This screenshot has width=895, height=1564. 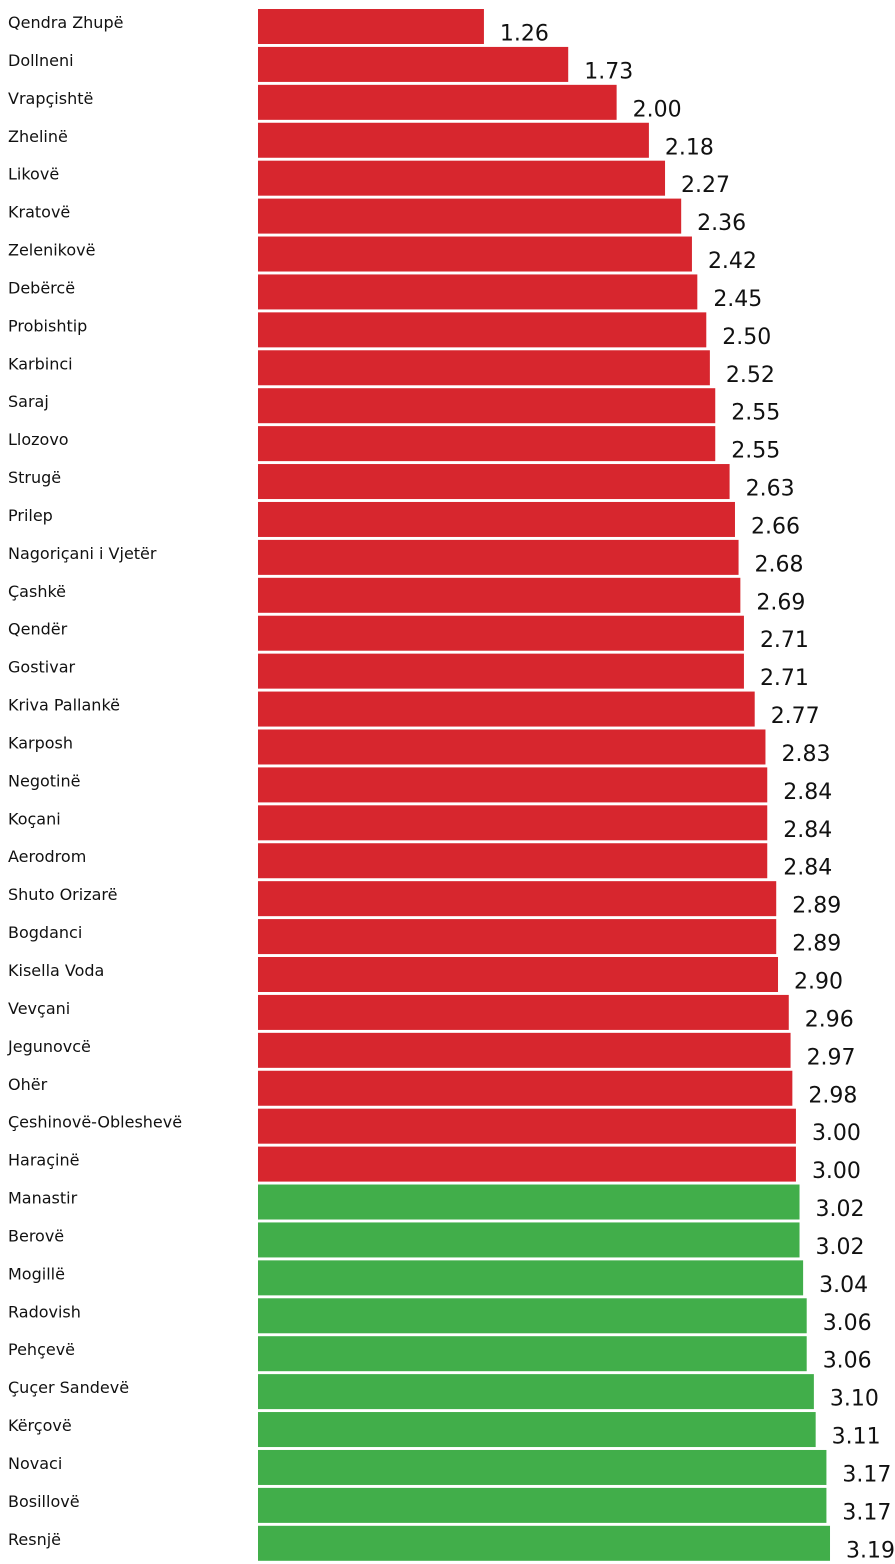 What do you see at coordinates (36, 1273) in the screenshot?
I see `category-label: Mogillë` at bounding box center [36, 1273].